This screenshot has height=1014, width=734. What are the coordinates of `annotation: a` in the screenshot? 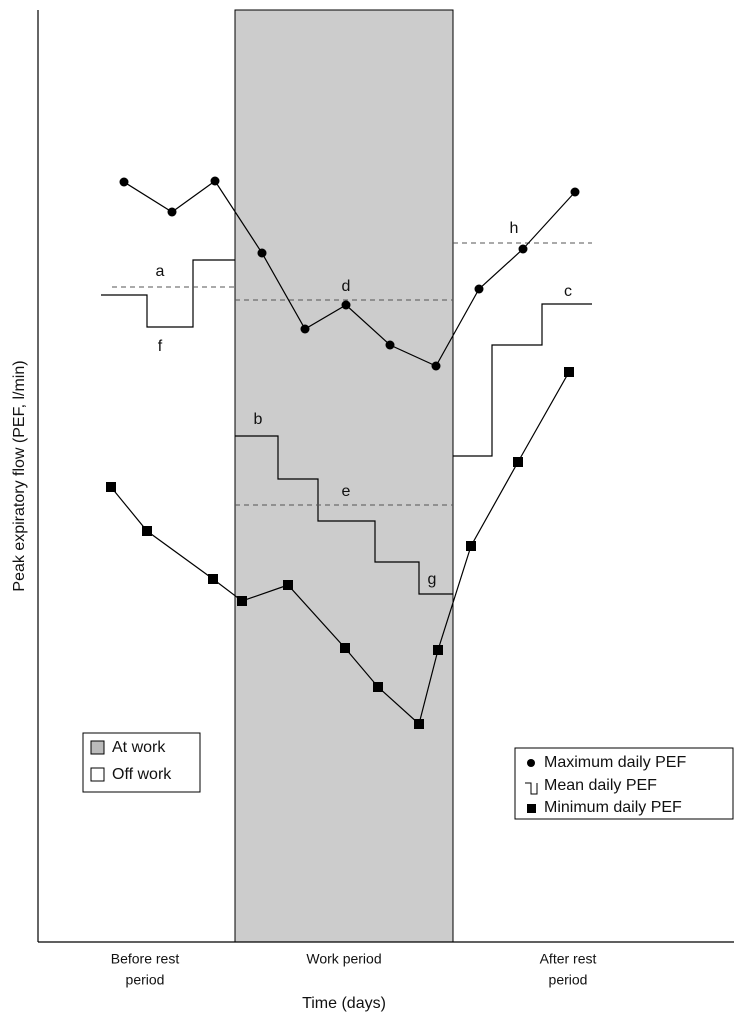 It's located at (160, 271).